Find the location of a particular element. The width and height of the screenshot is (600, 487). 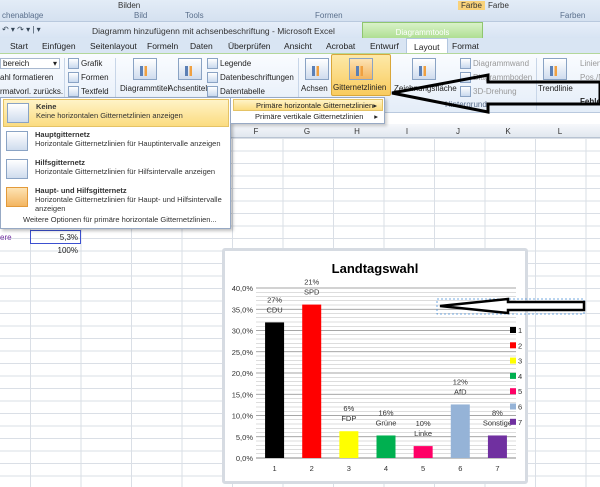

tab-entwurf: Entwurf is located at coordinates (384, 46).